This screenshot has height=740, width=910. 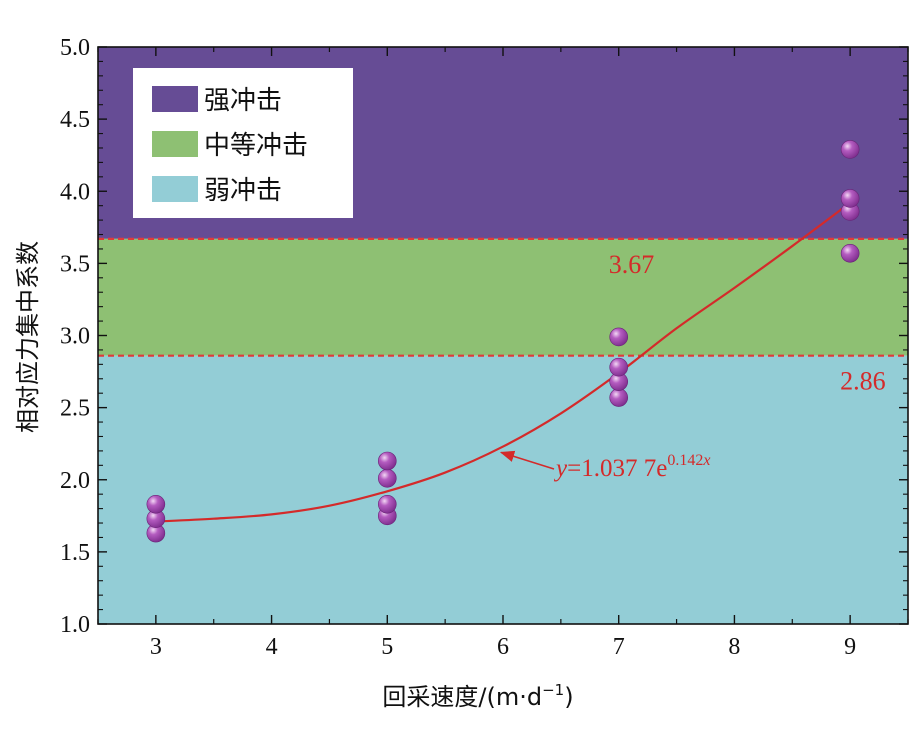 What do you see at coordinates (175, 189) in the screenshot?
I see `legend-swatch-weak` at bounding box center [175, 189].